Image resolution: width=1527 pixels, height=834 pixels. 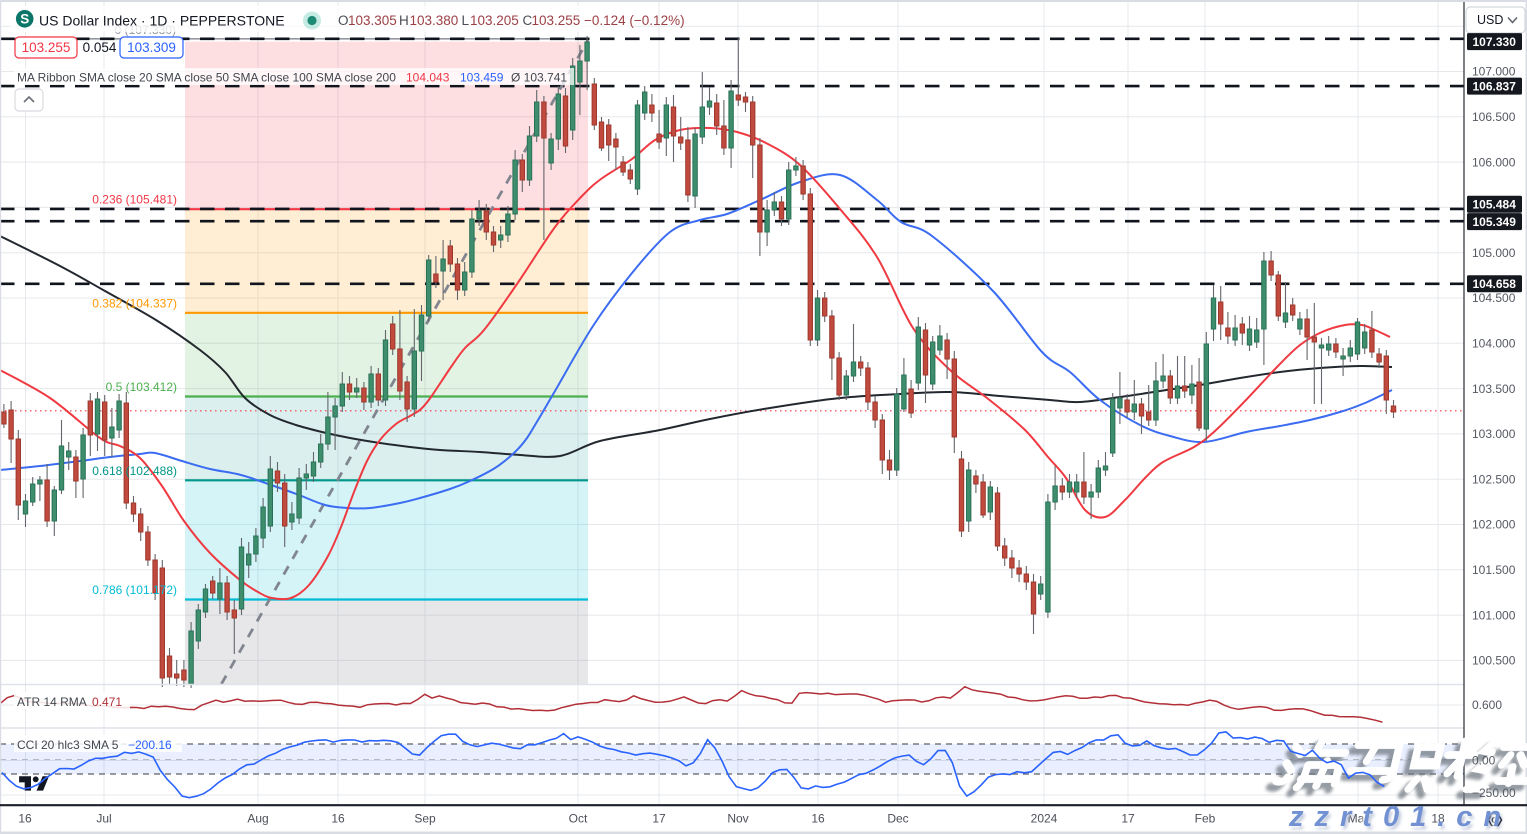 I want to click on svg-text: 104.500, so click(x=1494, y=298).